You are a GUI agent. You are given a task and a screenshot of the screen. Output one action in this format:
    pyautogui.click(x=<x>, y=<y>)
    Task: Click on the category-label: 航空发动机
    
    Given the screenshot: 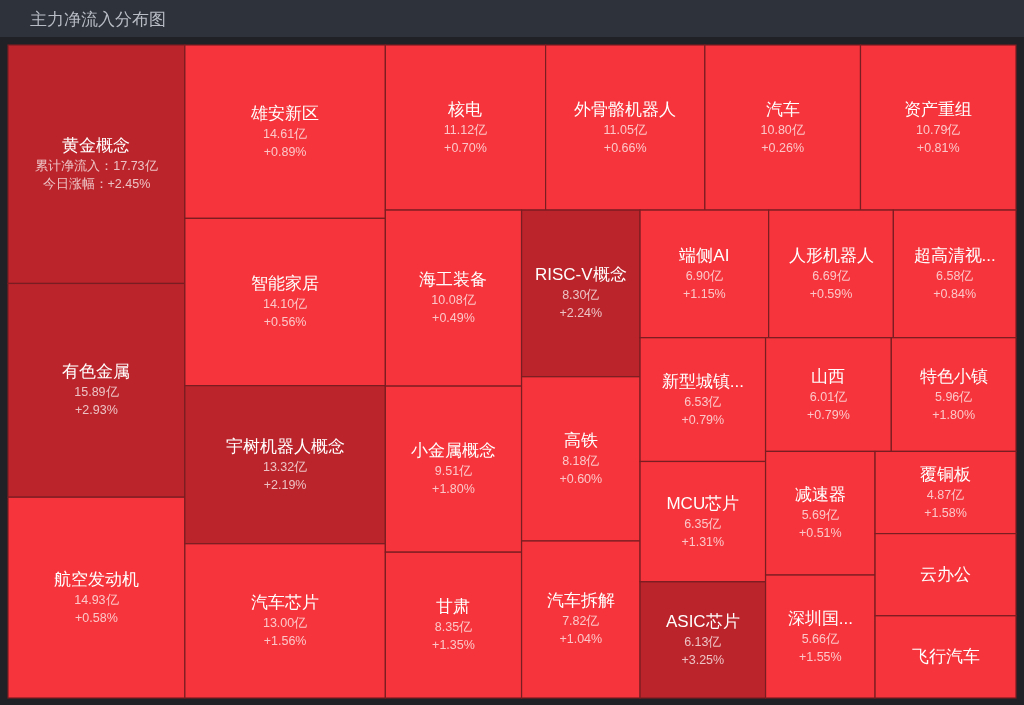 What is the action you would take?
    pyautogui.click(x=96, y=579)
    